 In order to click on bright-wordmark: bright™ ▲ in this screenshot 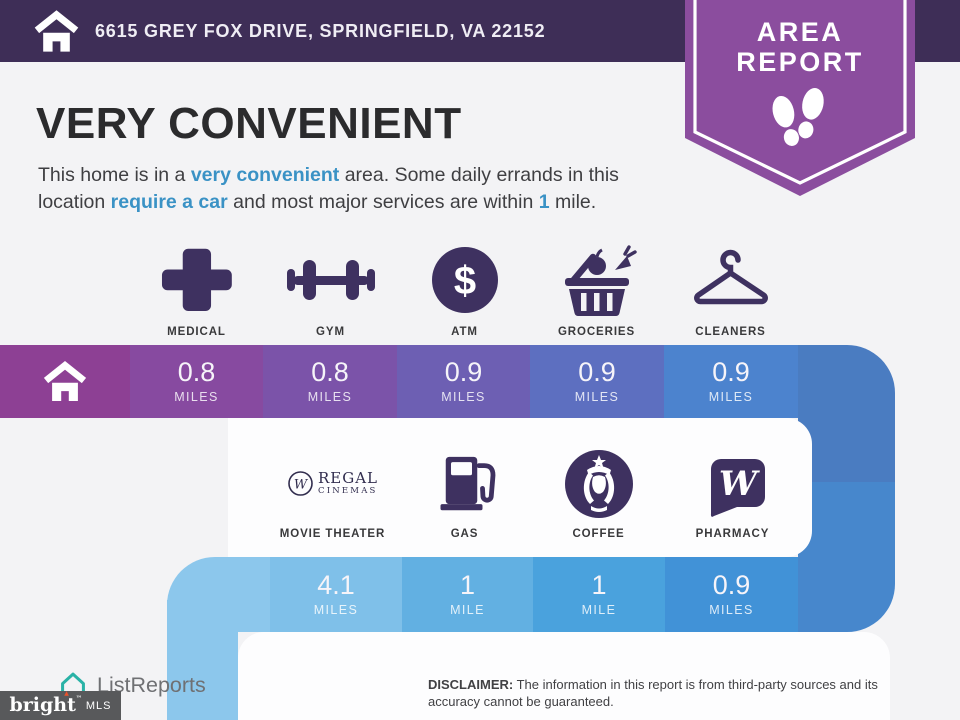, I will do `click(45, 703)`.